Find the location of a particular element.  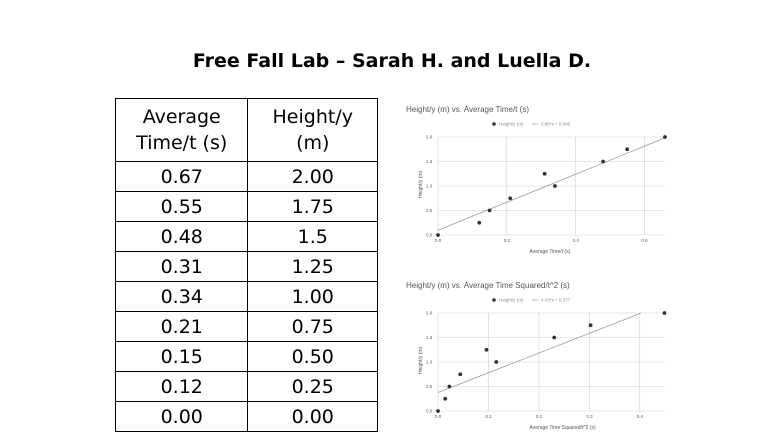

table-row: 0.00 0.00 is located at coordinates (246, 416).